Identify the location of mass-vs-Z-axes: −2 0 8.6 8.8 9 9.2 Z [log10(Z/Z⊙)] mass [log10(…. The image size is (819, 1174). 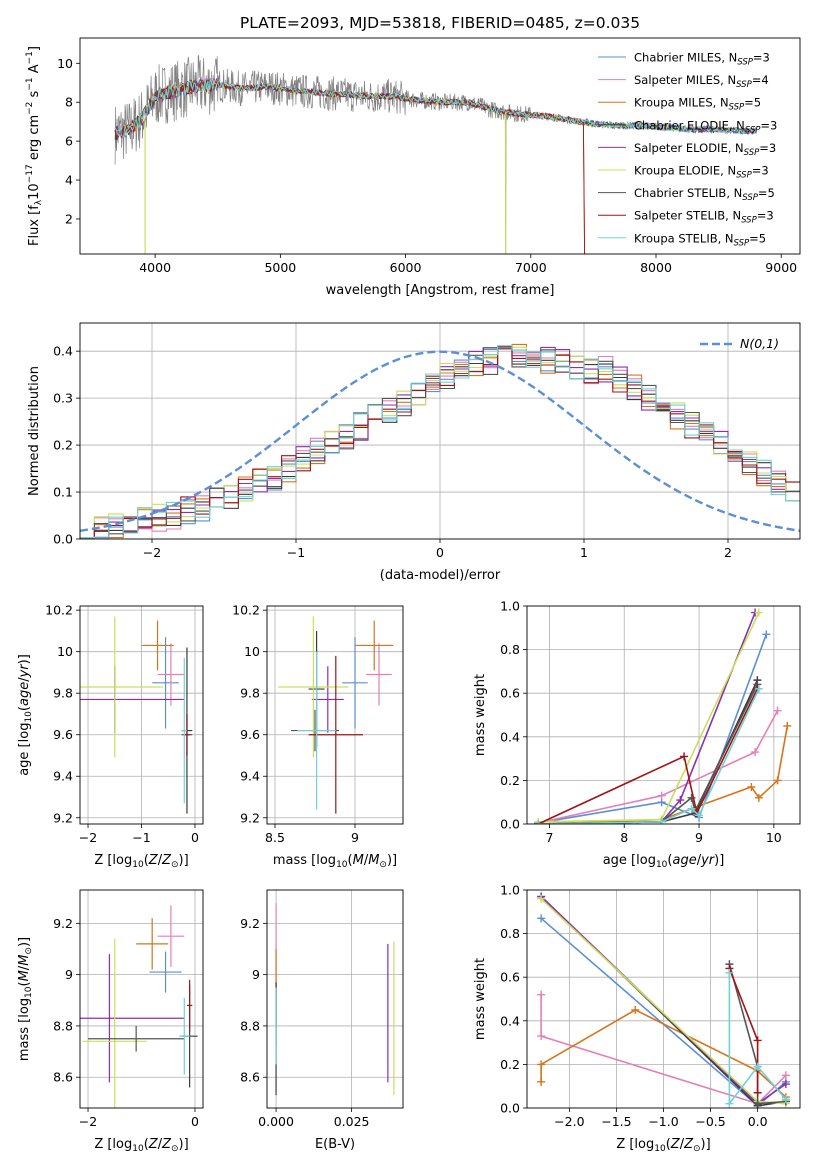
(110, 1021).